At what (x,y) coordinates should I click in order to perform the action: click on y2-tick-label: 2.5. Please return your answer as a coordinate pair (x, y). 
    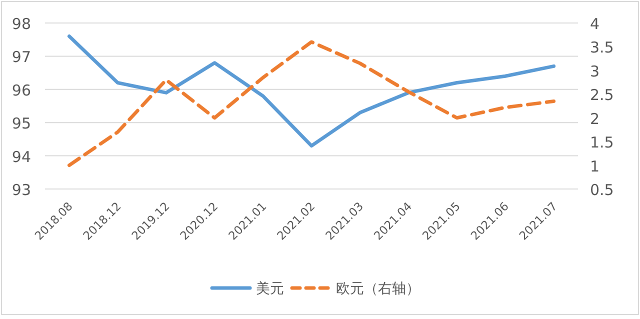
    Looking at the image, I should click on (602, 95).